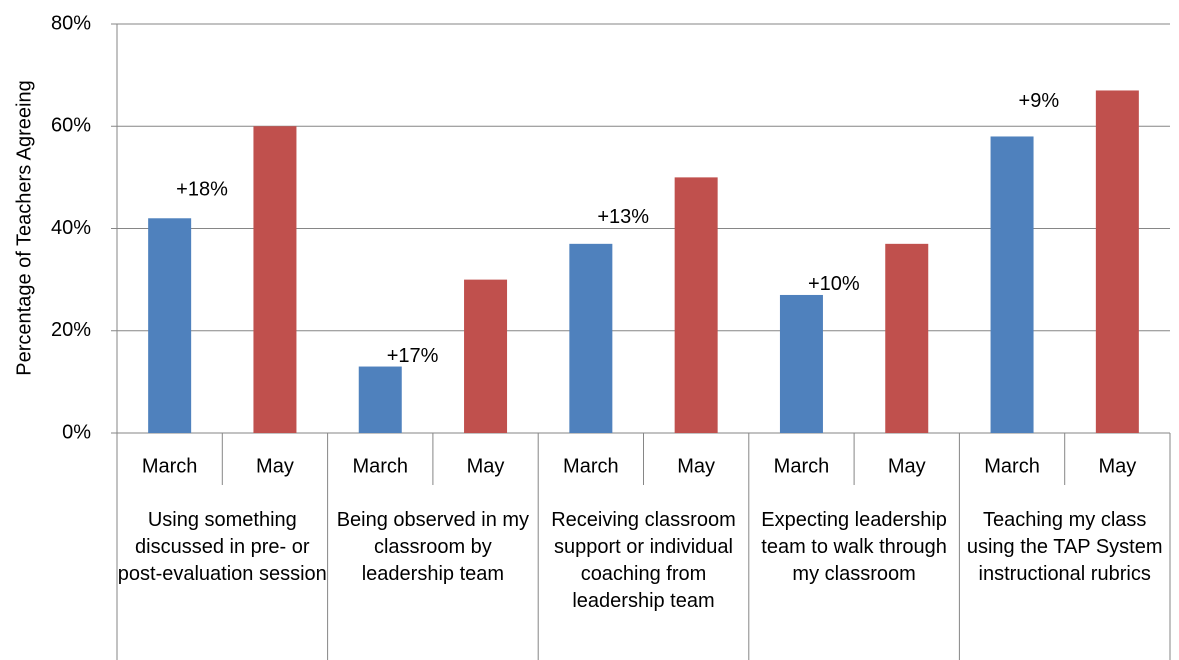 This screenshot has width=1179, height=660. I want to click on y-axis-title: Percentage of Teachers Agreeing, so click(24, 227).